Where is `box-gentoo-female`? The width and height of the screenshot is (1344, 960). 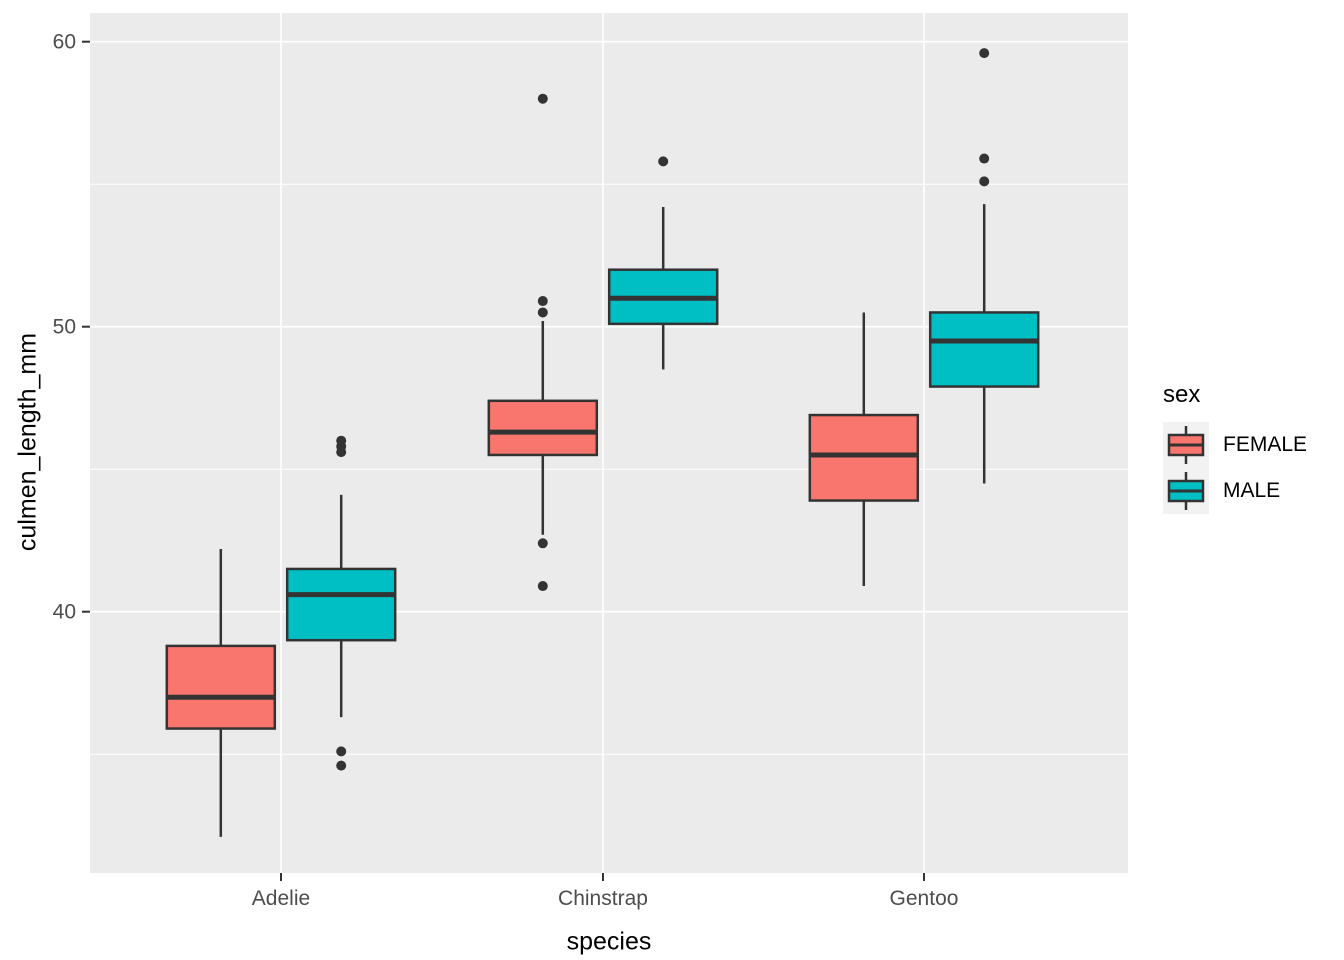
box-gentoo-female is located at coordinates (864, 457).